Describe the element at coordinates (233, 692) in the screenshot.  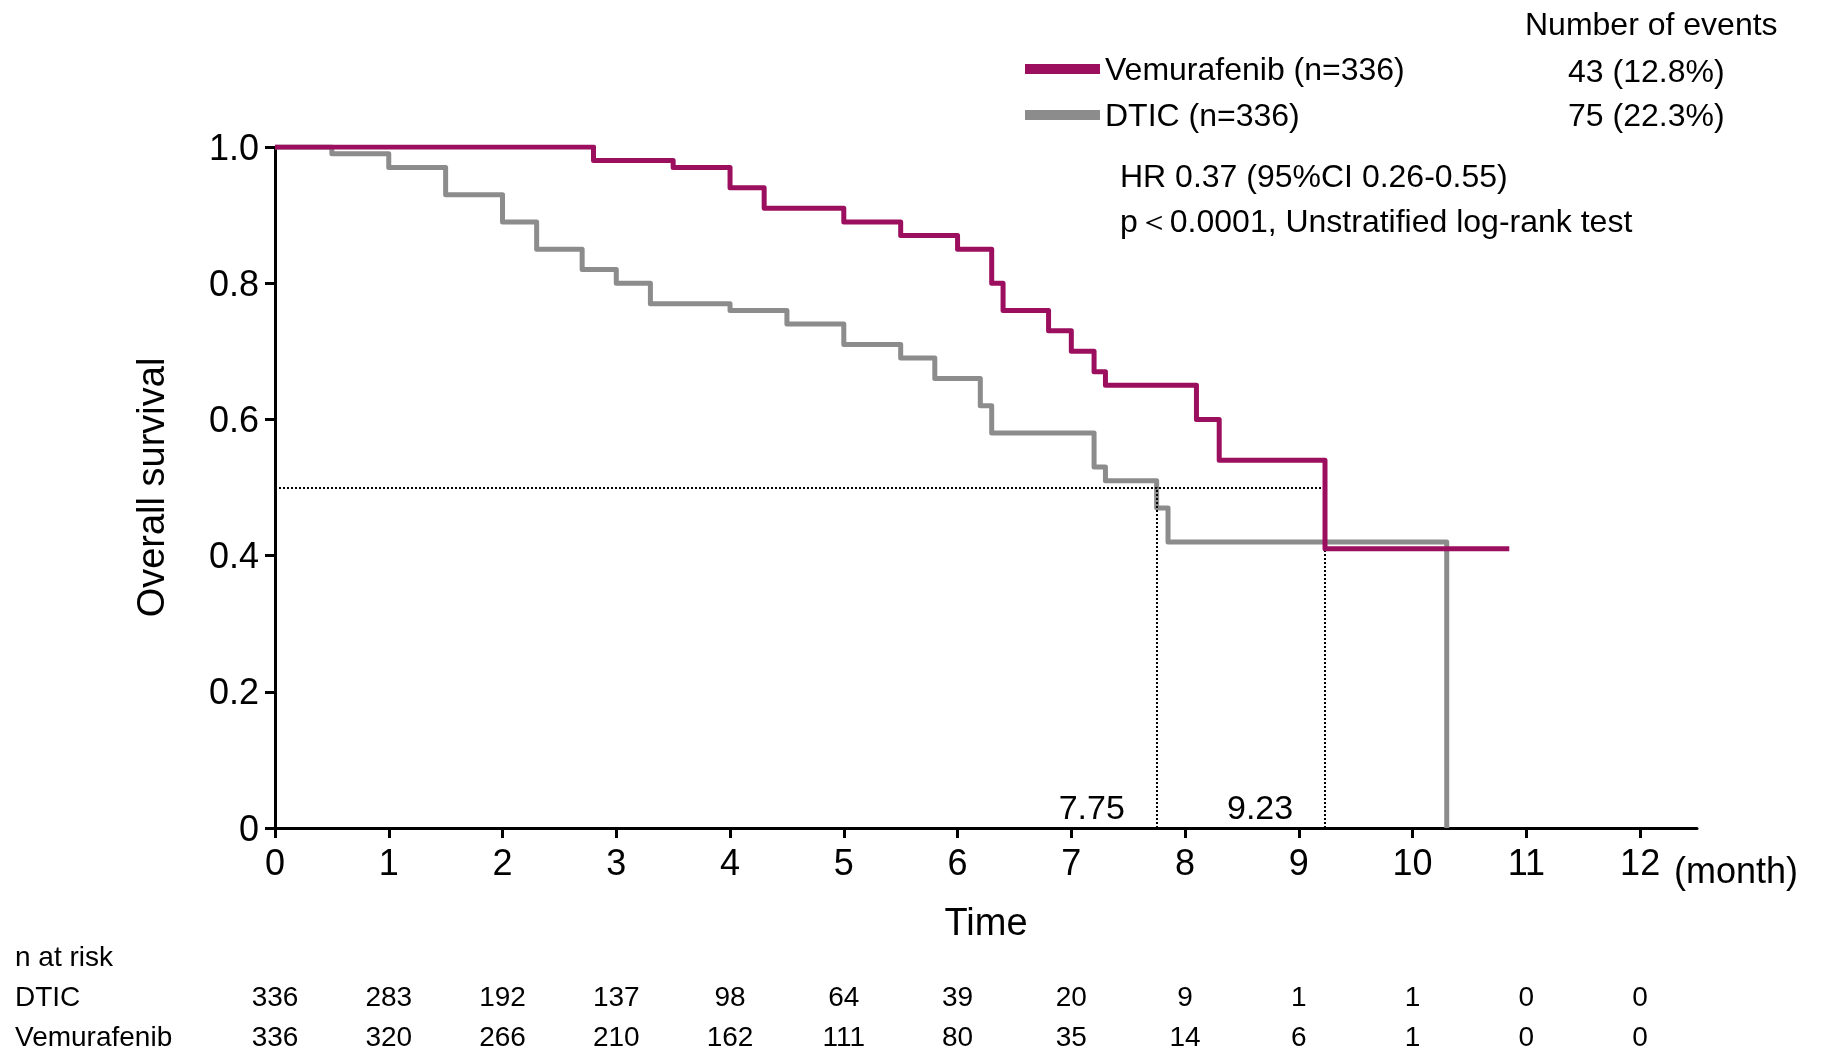
I see `y-tick-label: 0.2` at that location.